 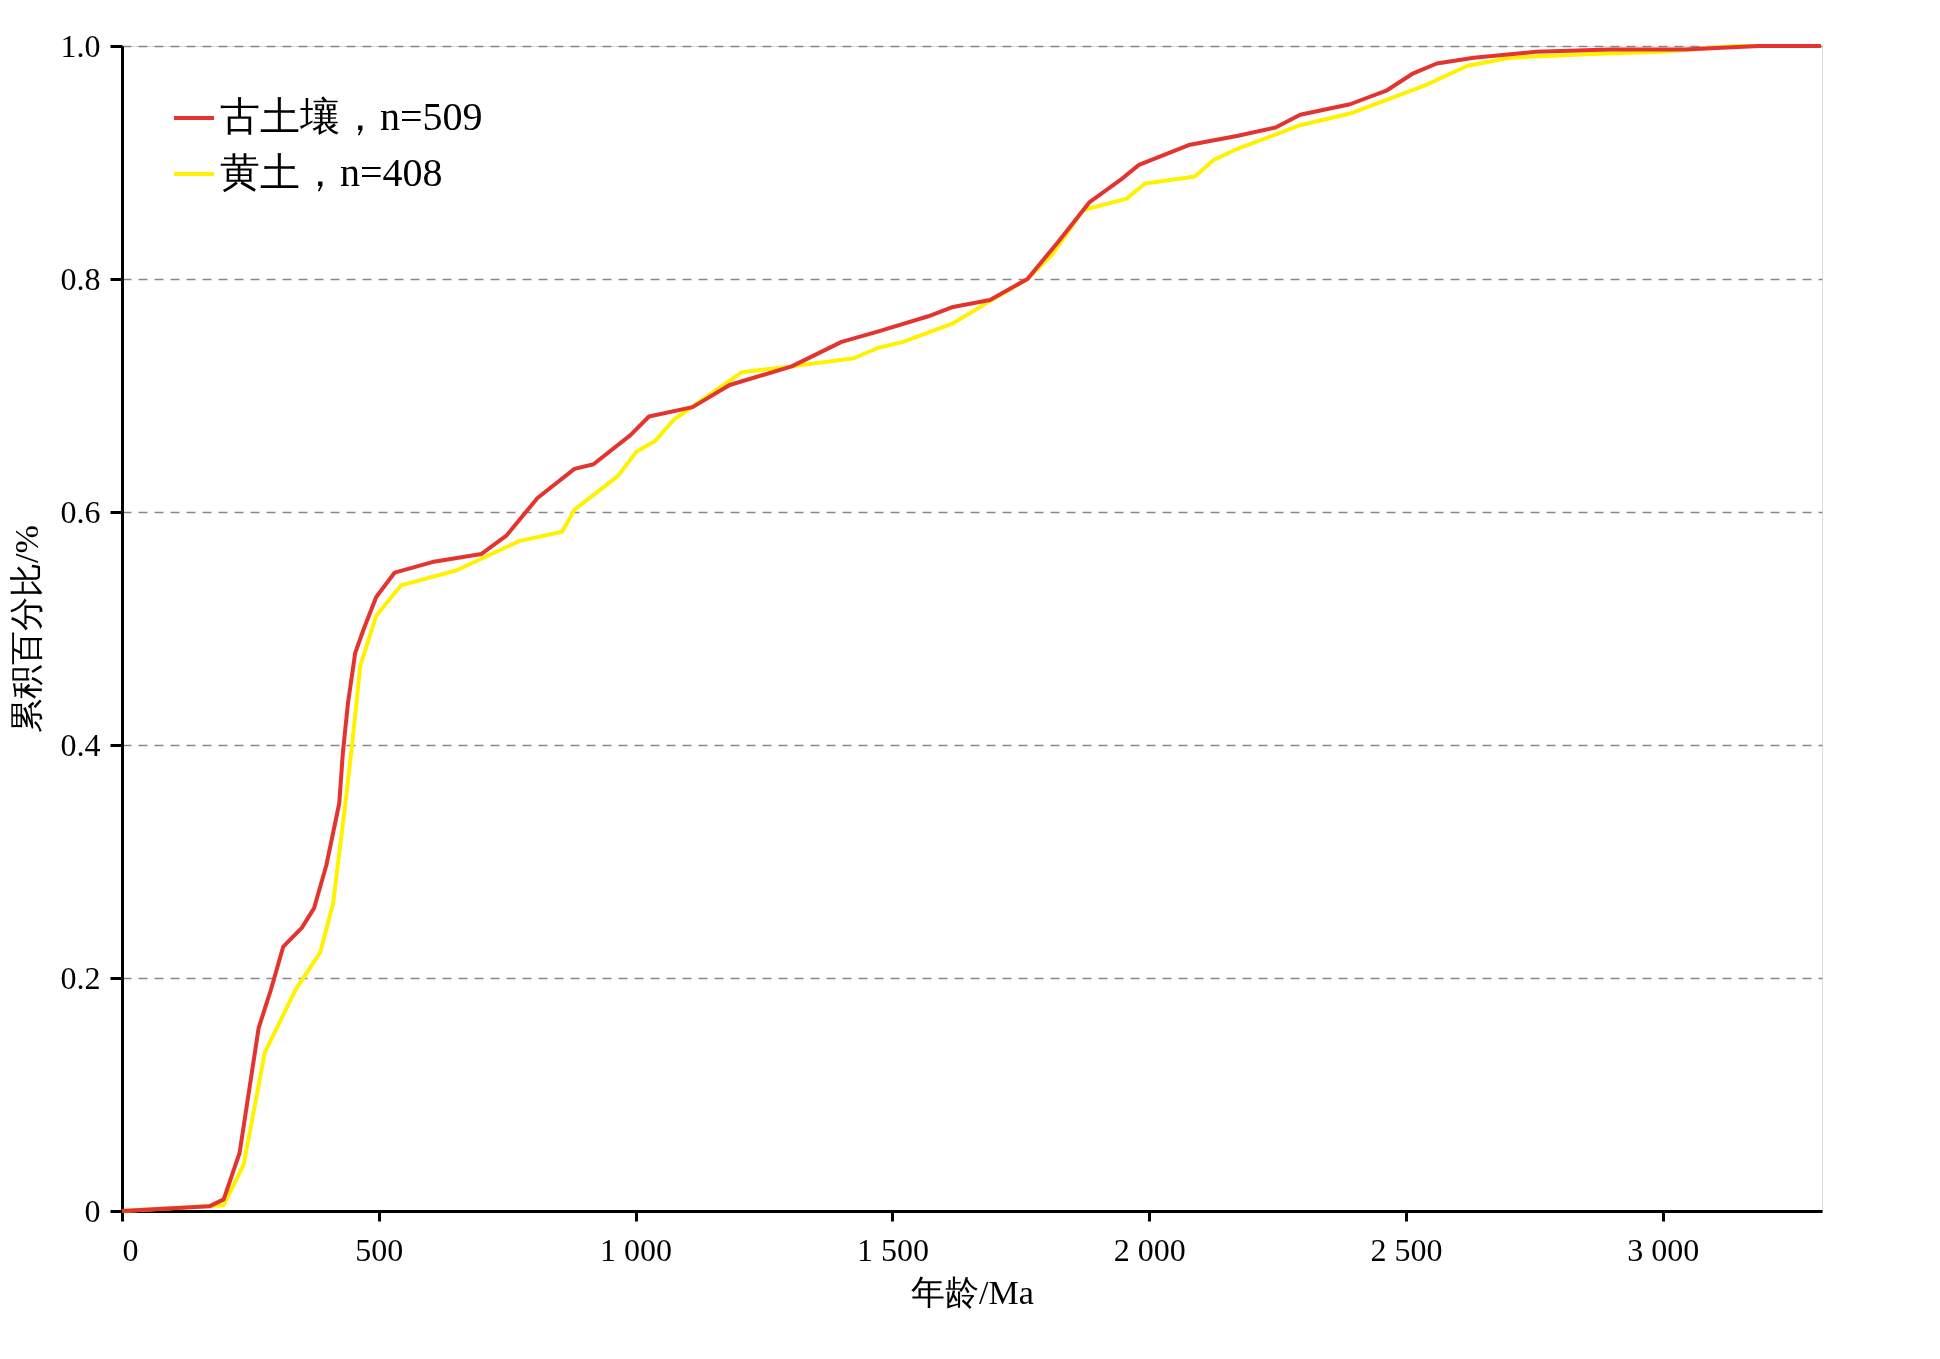 What do you see at coordinates (1149, 1249) in the screenshot?
I see `x-tick-label: 2 000` at bounding box center [1149, 1249].